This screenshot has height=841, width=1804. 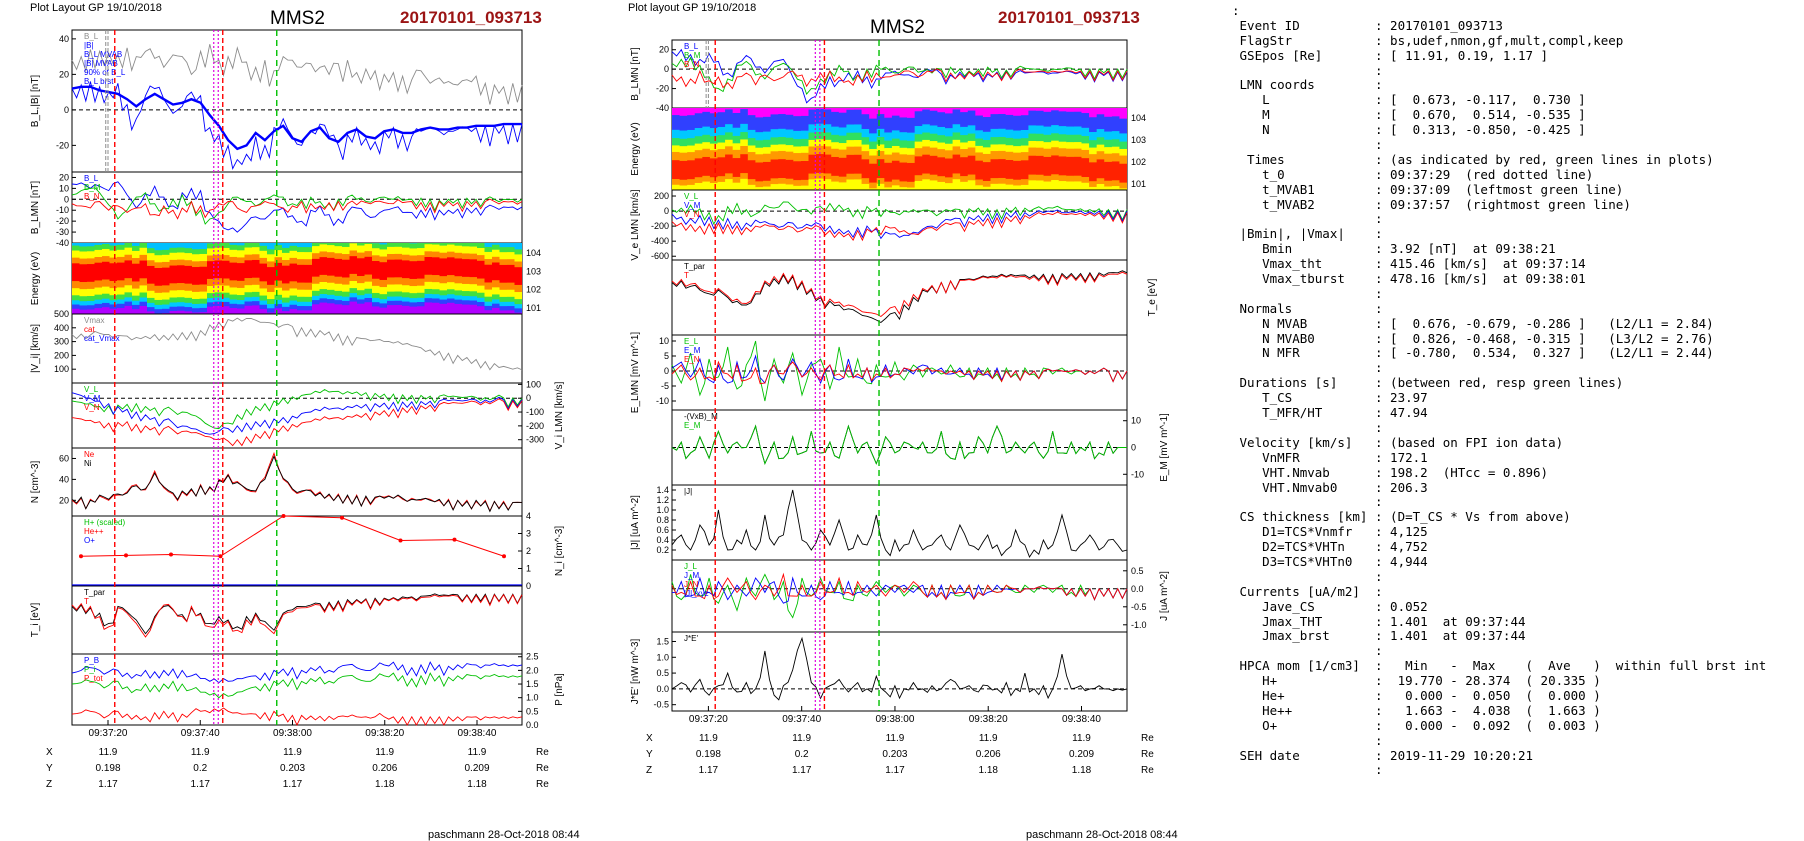 What do you see at coordinates (1081, 738) in the screenshot?
I see `mid-ephem-value: 11.9` at bounding box center [1081, 738].